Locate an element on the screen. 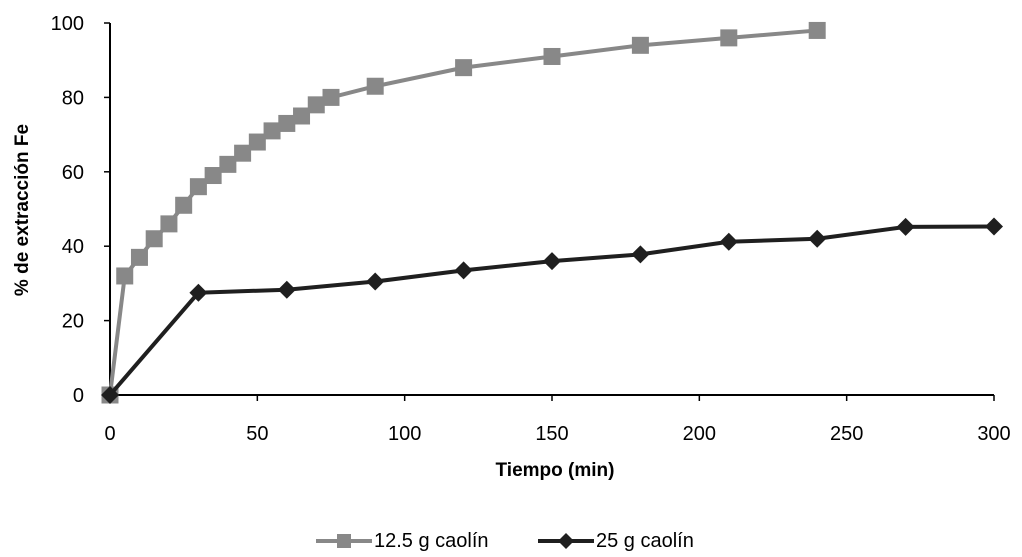 The image size is (1022, 557). y-tick-label: 80 is located at coordinates (73, 98).